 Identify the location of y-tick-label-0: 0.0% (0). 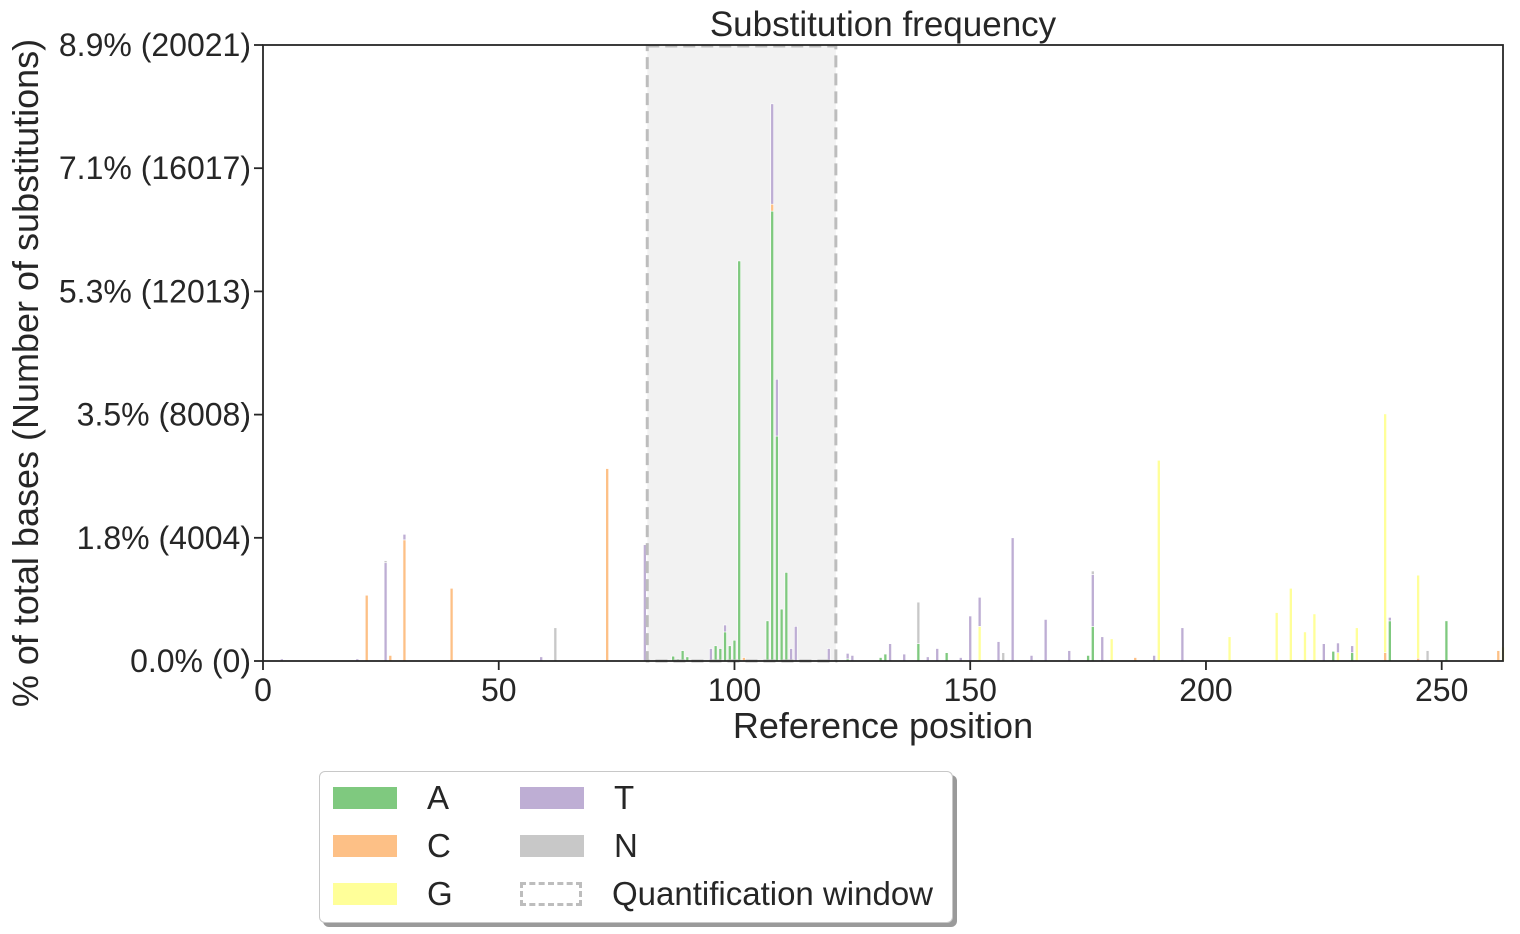
(190, 661).